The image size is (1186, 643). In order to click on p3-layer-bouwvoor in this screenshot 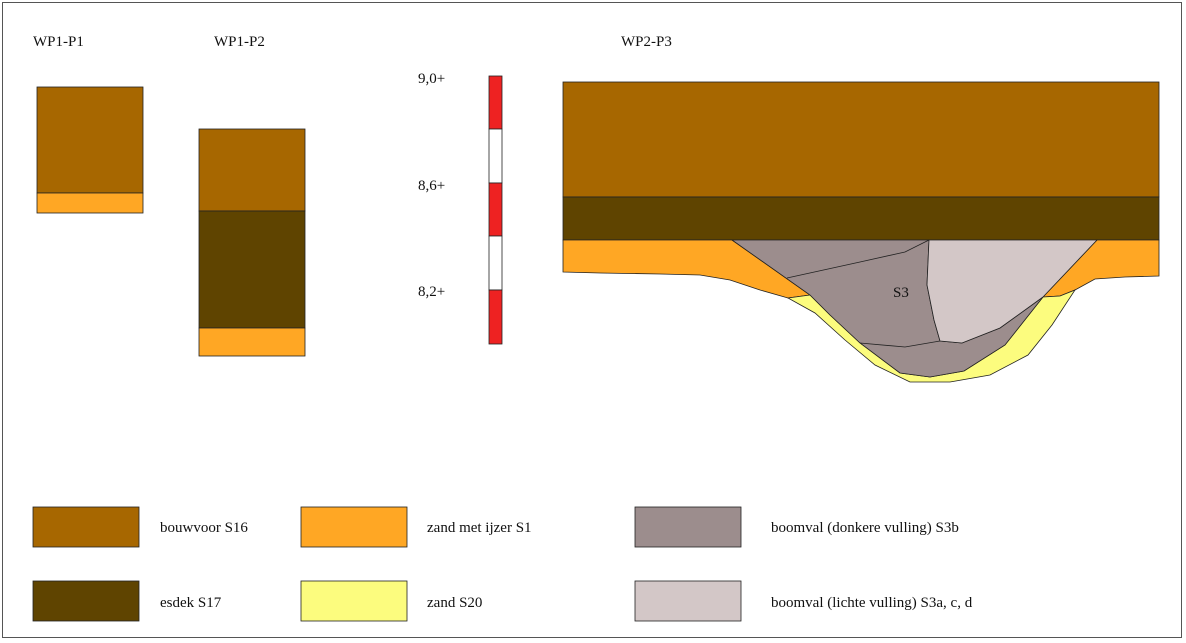, I will do `click(861, 139)`.